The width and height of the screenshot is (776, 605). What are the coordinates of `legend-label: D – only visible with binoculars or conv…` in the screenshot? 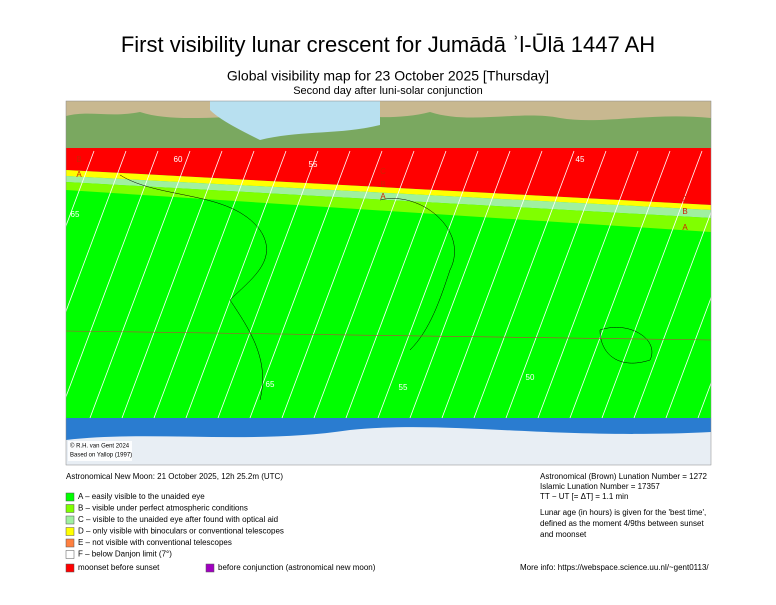 It's located at (181, 531).